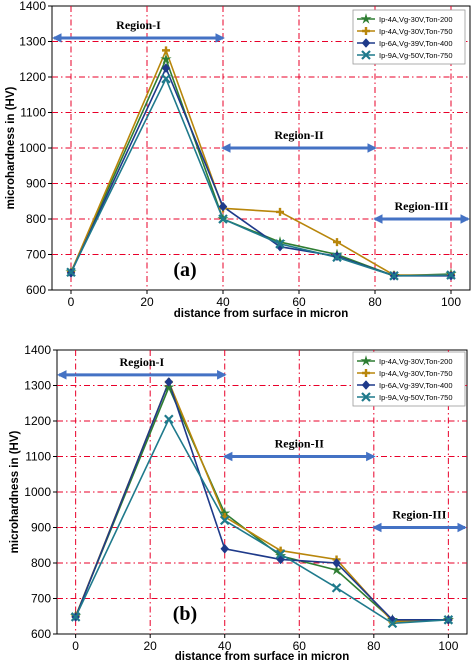 The width and height of the screenshot is (474, 663). Describe the element at coordinates (185, 614) in the screenshot. I see `panel-label: (b)` at that location.